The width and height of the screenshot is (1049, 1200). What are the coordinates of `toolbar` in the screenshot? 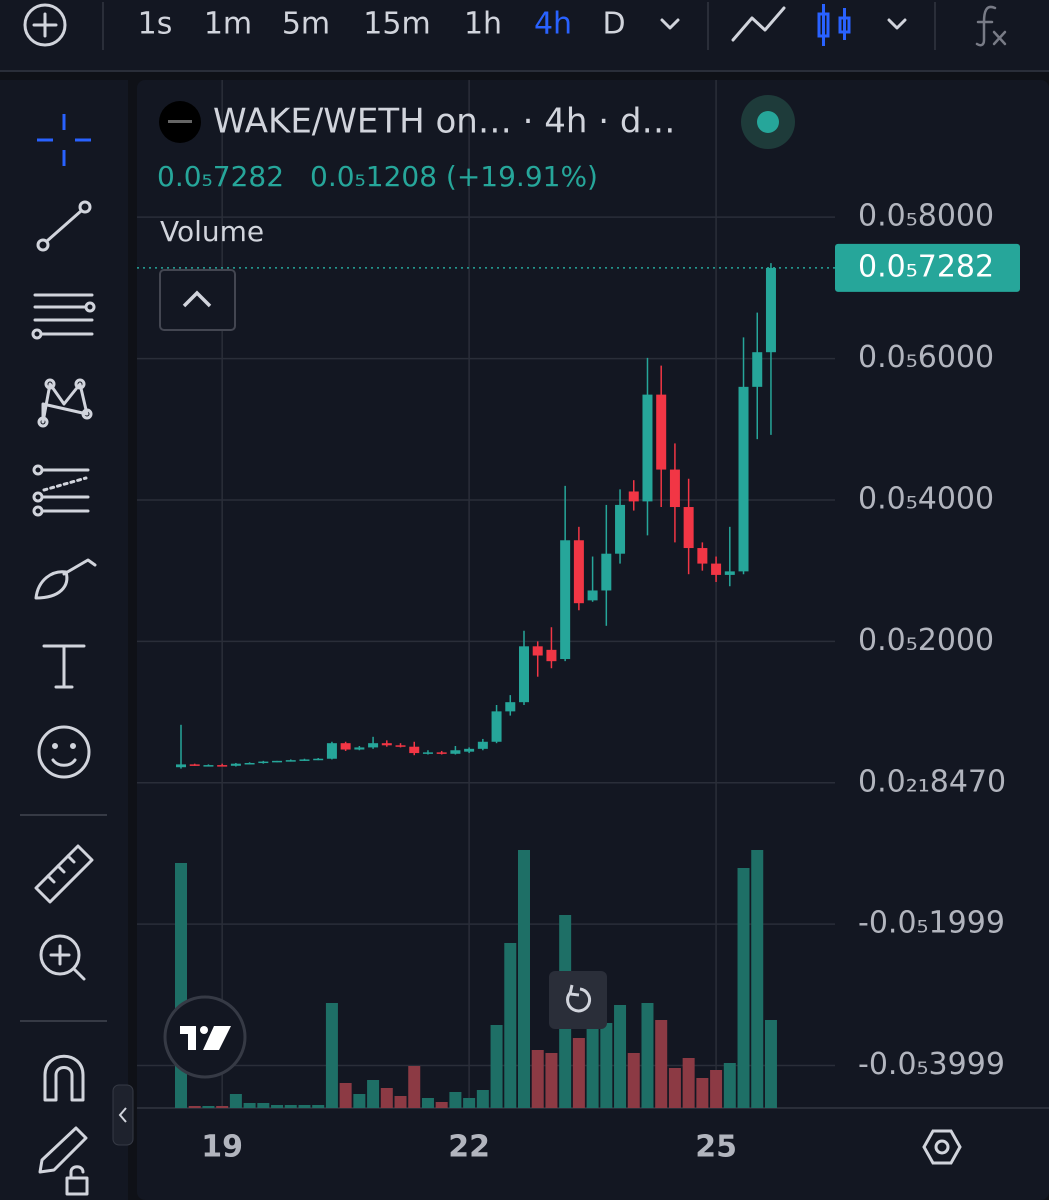 It's located at (524, 35).